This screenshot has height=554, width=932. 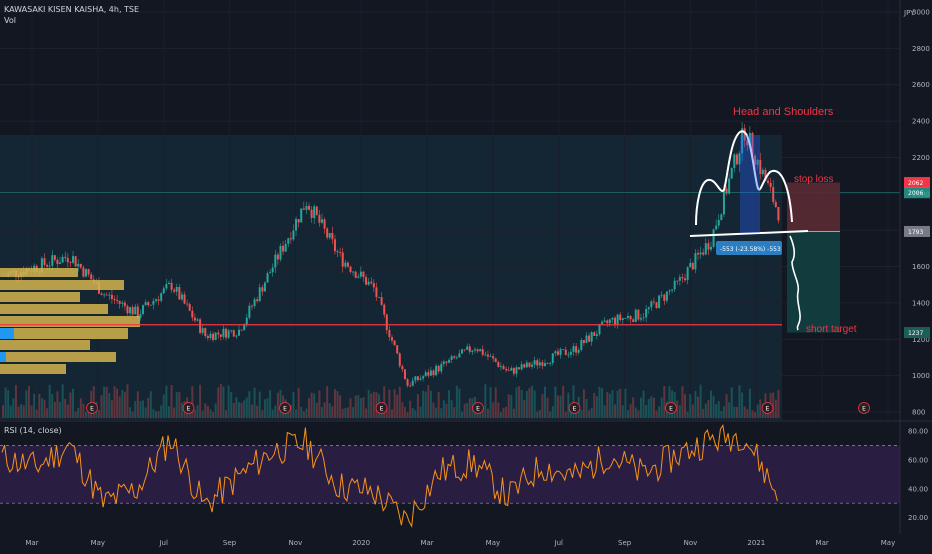 I want to click on stop-loss-zone, so click(x=813, y=207).